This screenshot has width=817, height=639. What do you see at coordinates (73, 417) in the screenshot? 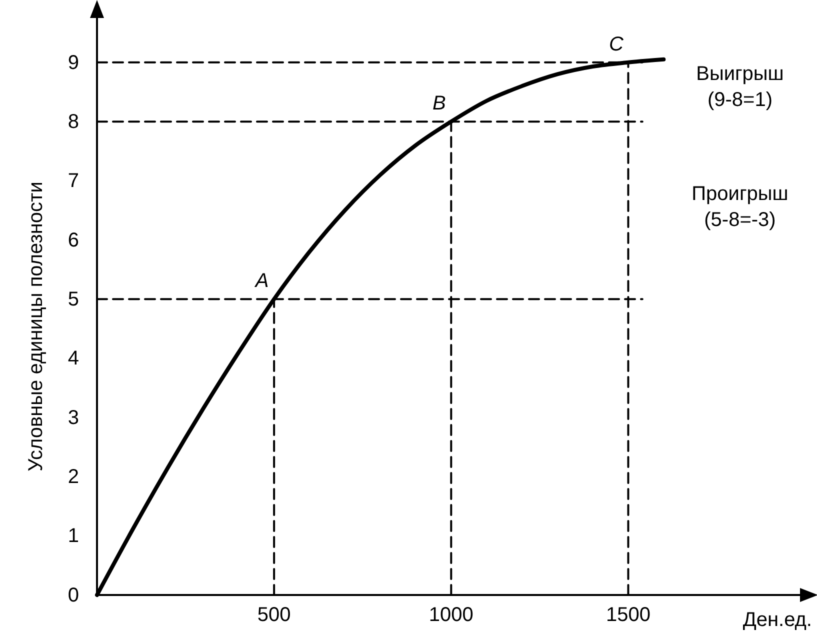
I see `y-tick-label: 3` at bounding box center [73, 417].